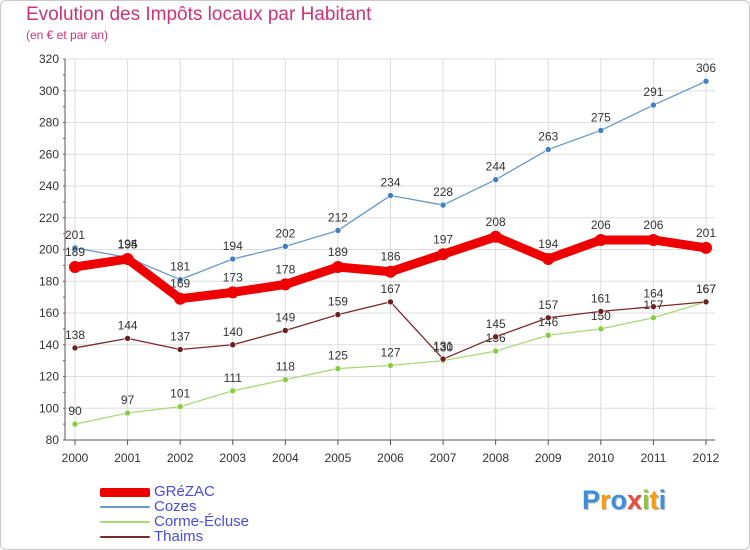 Image resolution: width=750 pixels, height=550 pixels. What do you see at coordinates (653, 92) in the screenshot?
I see `data-label-cozes: 291` at bounding box center [653, 92].